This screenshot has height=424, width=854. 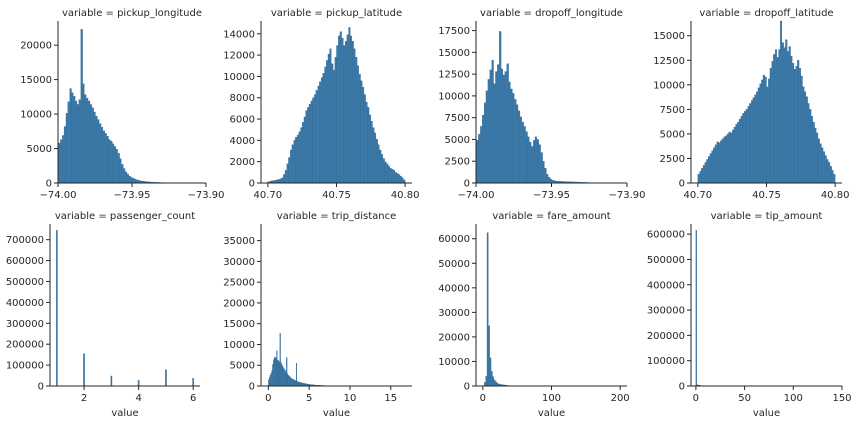 What do you see at coordinates (454, 31) in the screenshot?
I see `y-tick-label: 17500` at bounding box center [454, 31].